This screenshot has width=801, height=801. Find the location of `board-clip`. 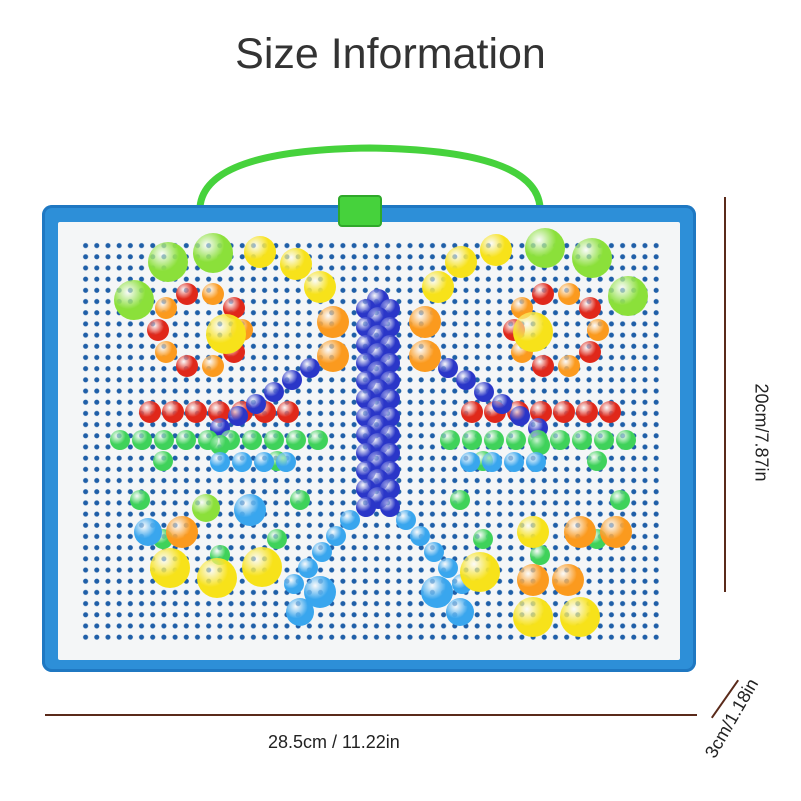

board-clip is located at coordinates (360, 211).